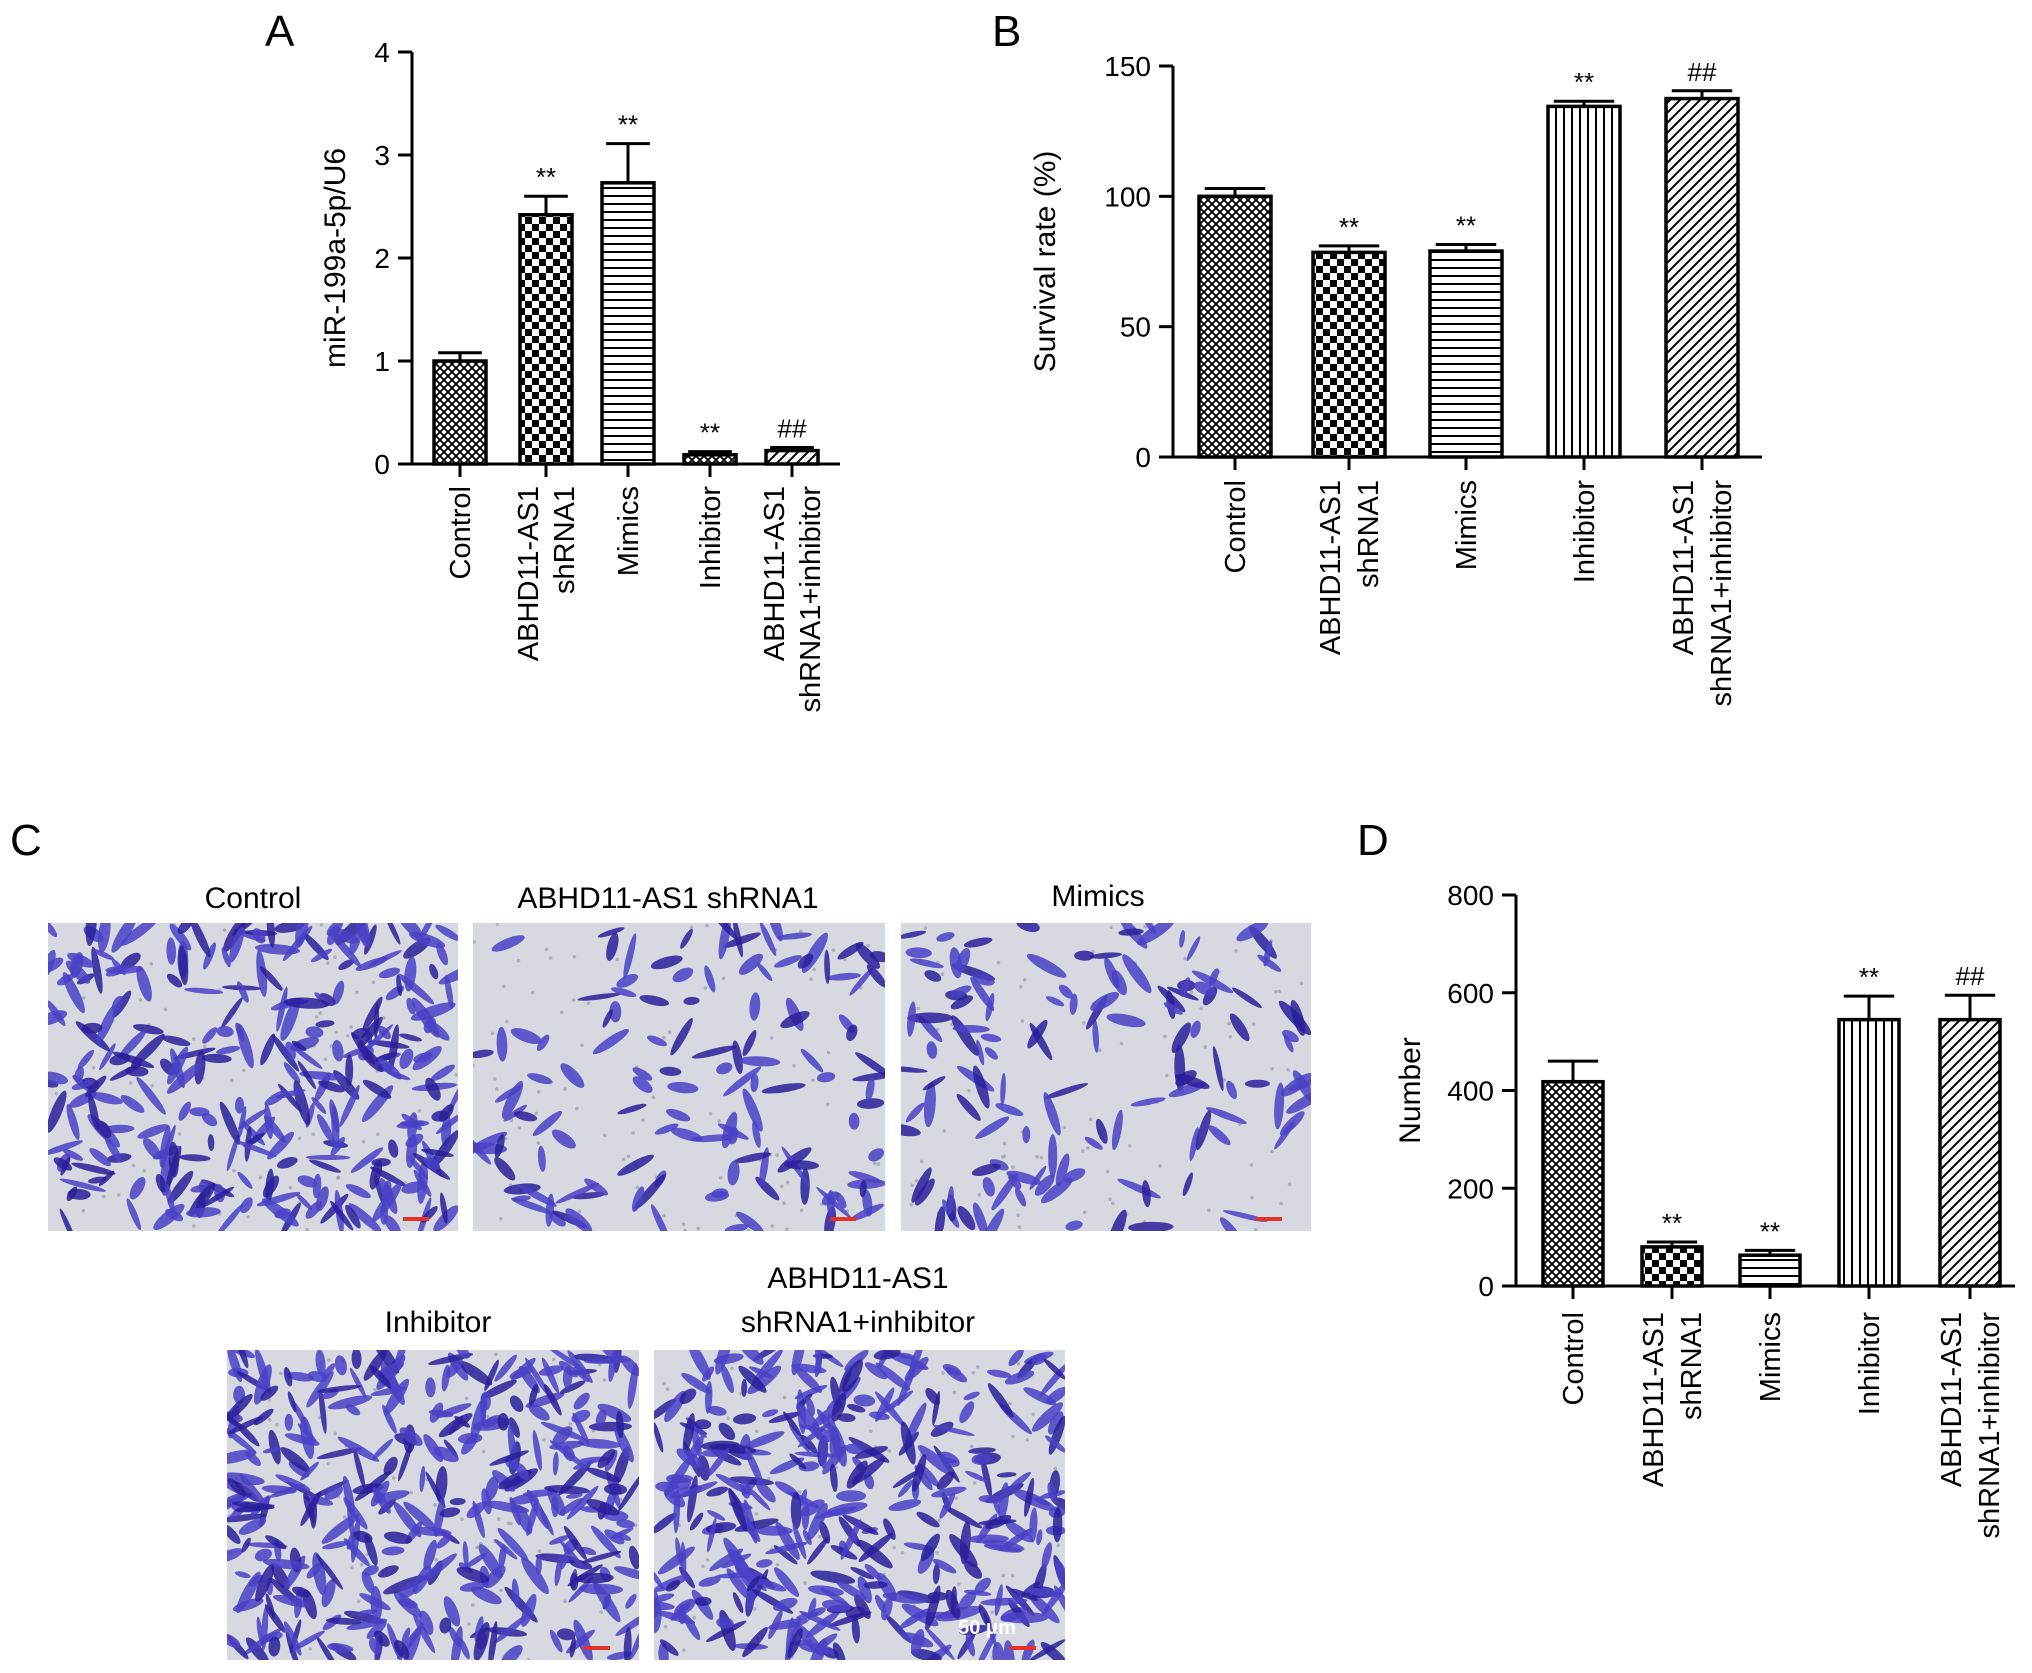 This screenshot has height=1673, width=2032. Describe the element at coordinates (253, 898) in the screenshot. I see `micrograph-label: Control` at that location.